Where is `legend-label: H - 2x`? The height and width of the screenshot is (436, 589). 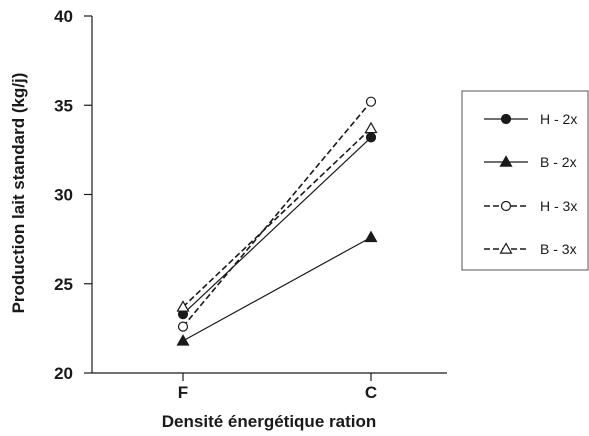 legend-label: H - 2x is located at coordinates (558, 119).